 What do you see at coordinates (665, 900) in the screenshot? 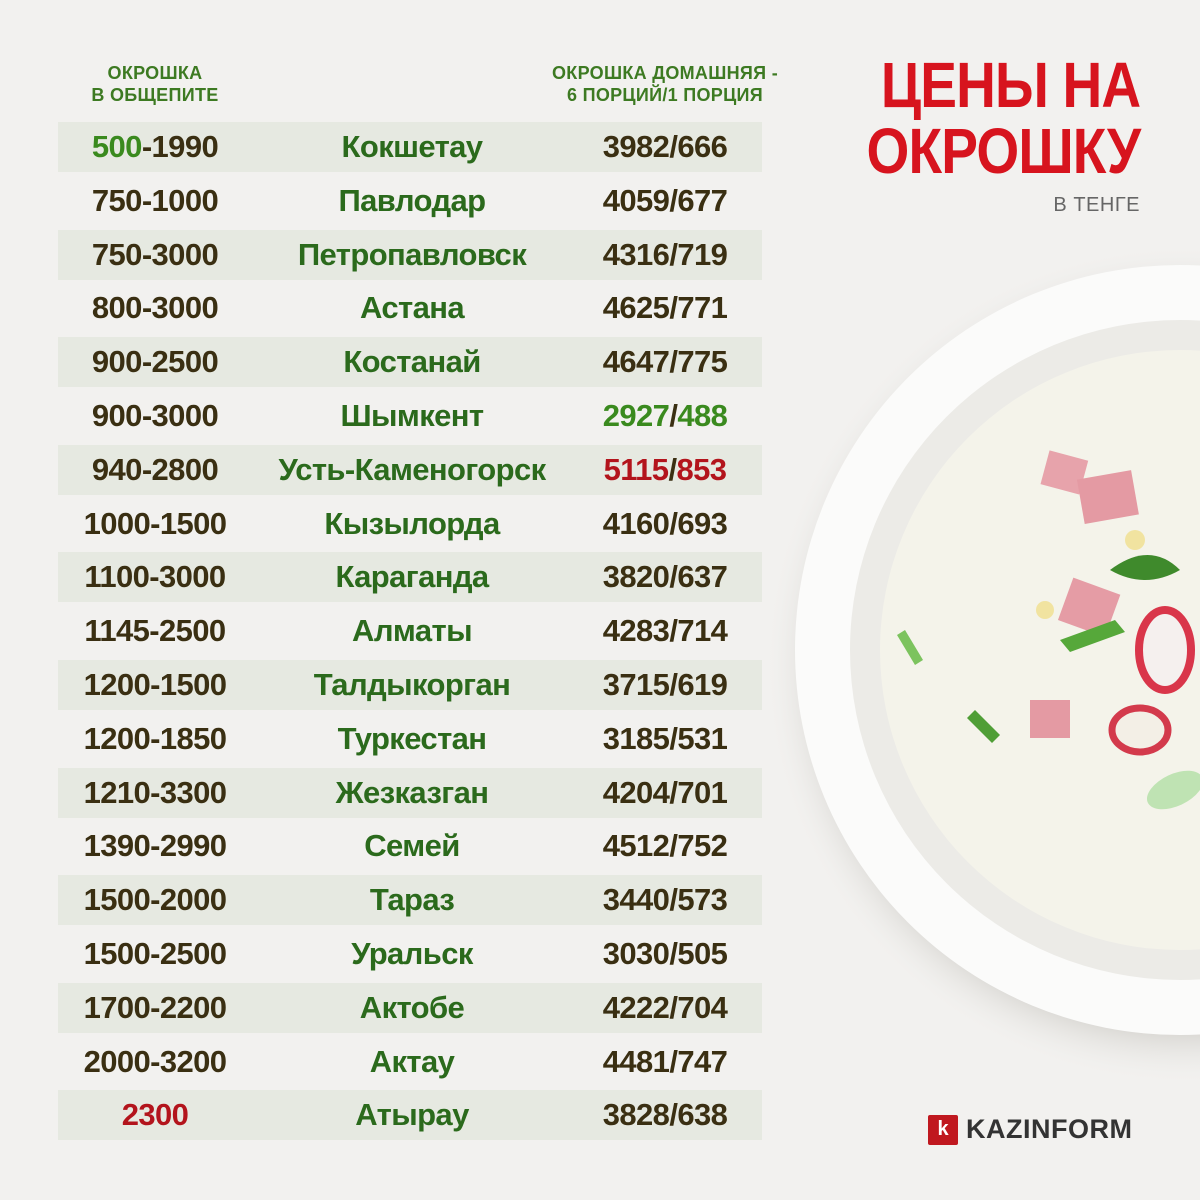
I see `home-price: 3440/573` at bounding box center [665, 900].